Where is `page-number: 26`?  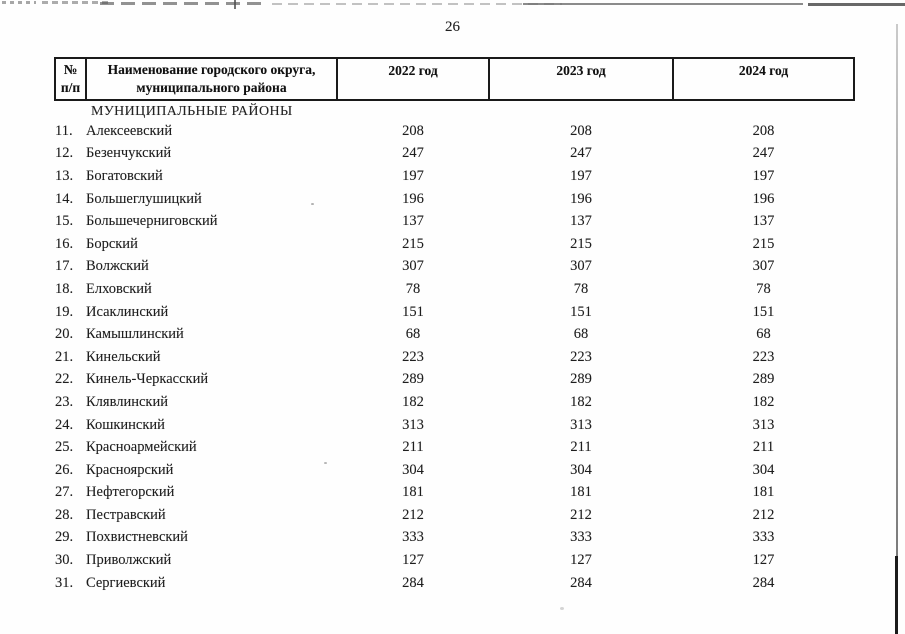 page-number: 26 is located at coordinates (452, 27).